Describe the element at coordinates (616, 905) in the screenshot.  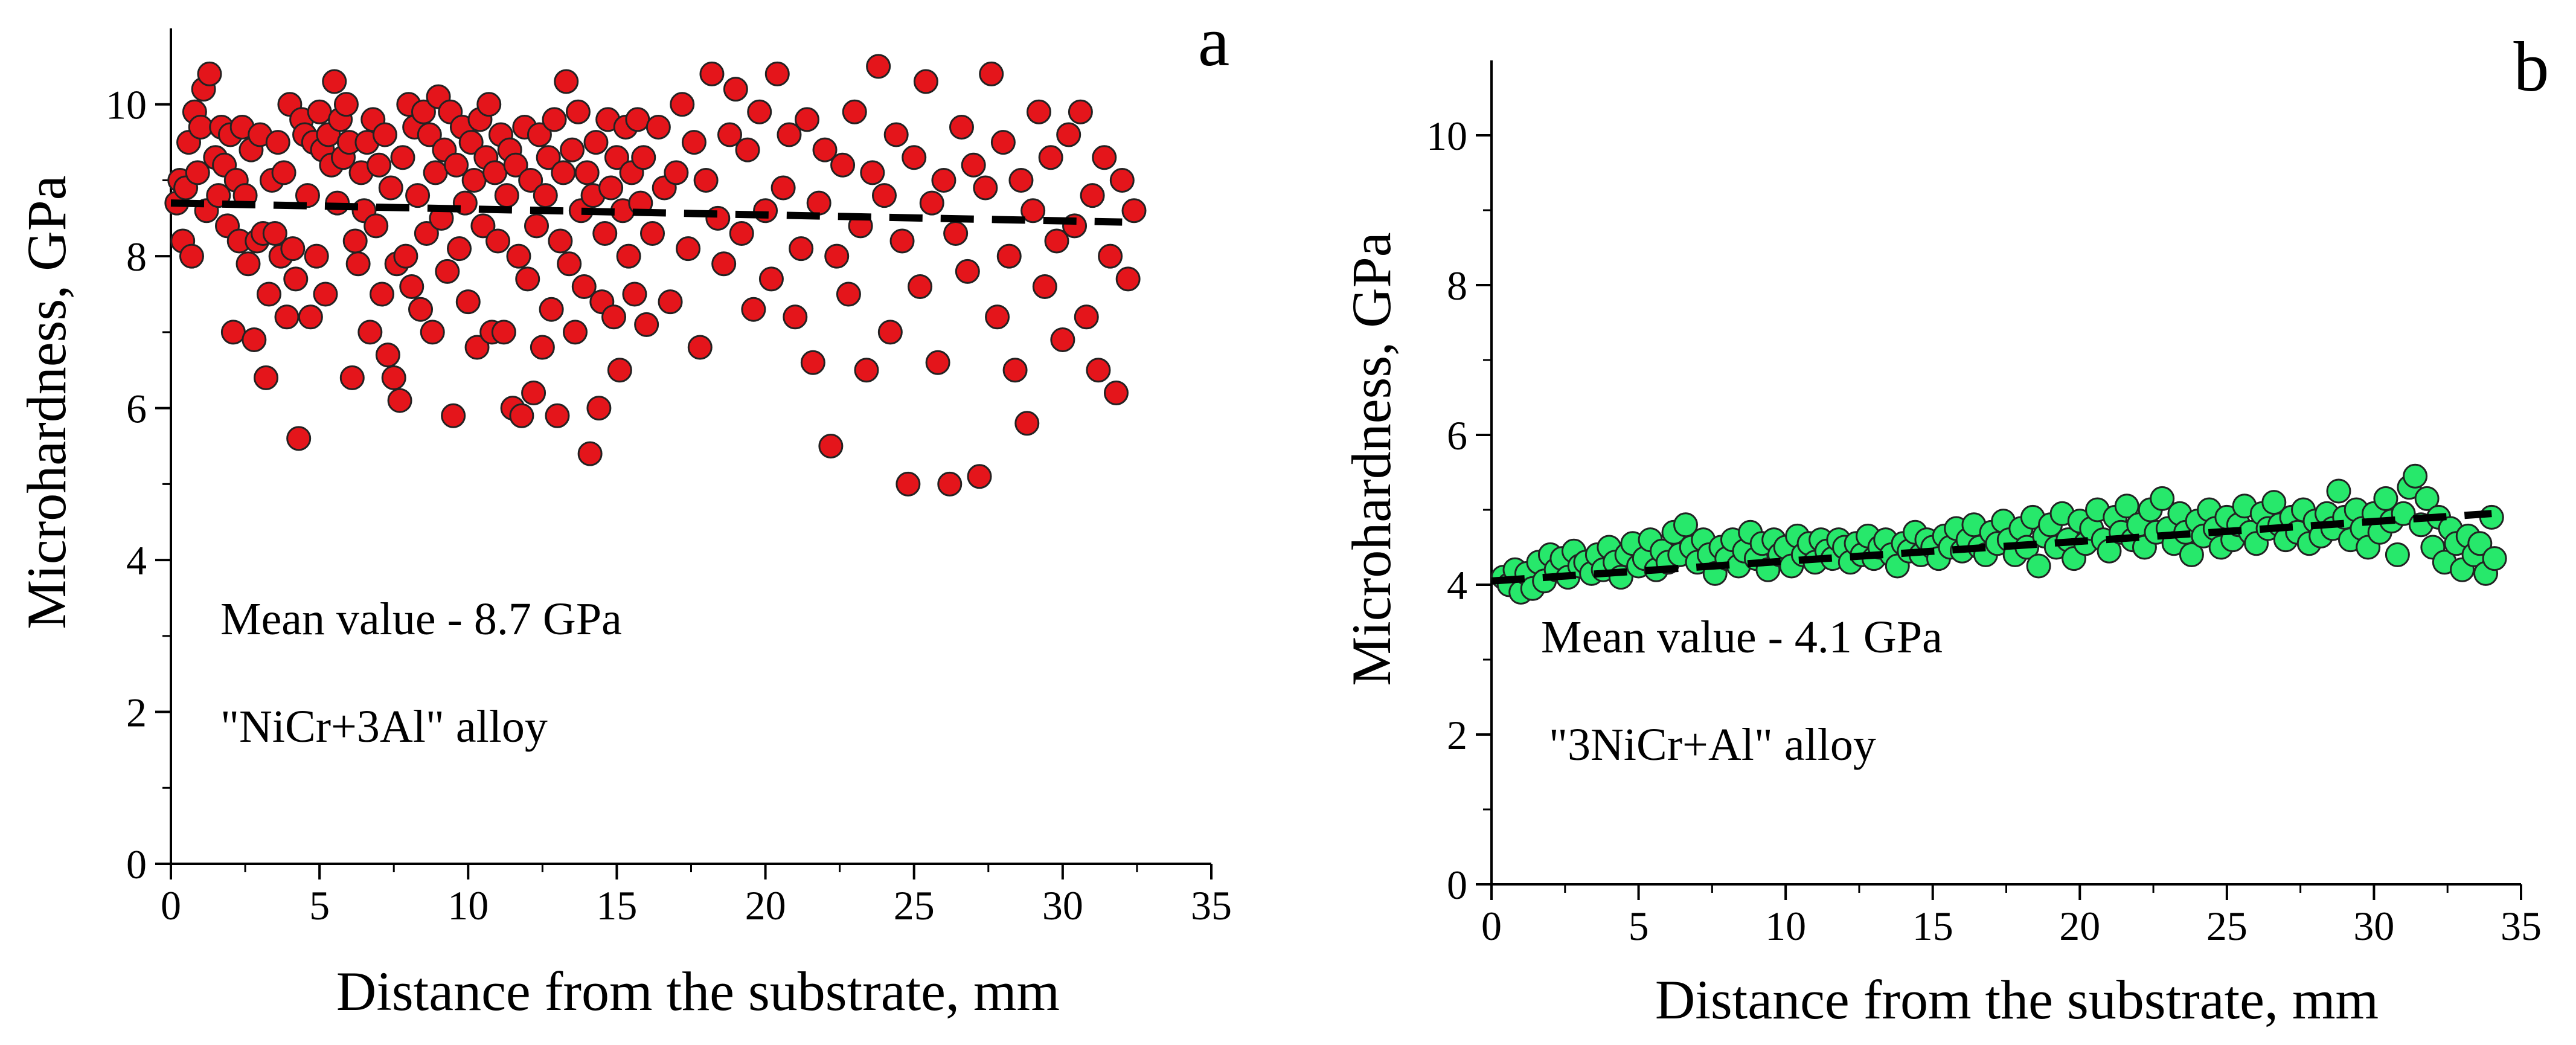
I see `panel-a-x-tick-label: 15` at that location.